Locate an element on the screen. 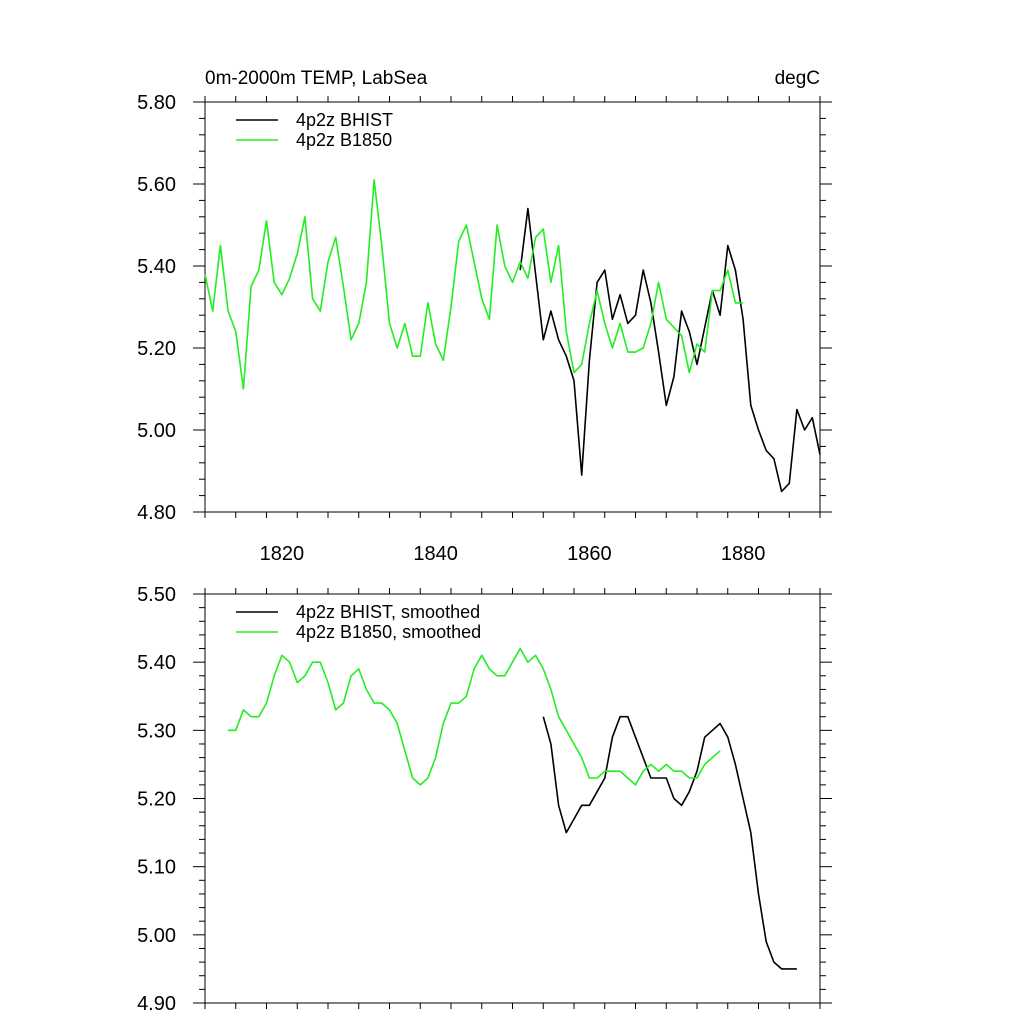 Image resolution: width=1024 pixels, height=1024 pixels. legend-label: 4p2z BHIST is located at coordinates (344, 120).